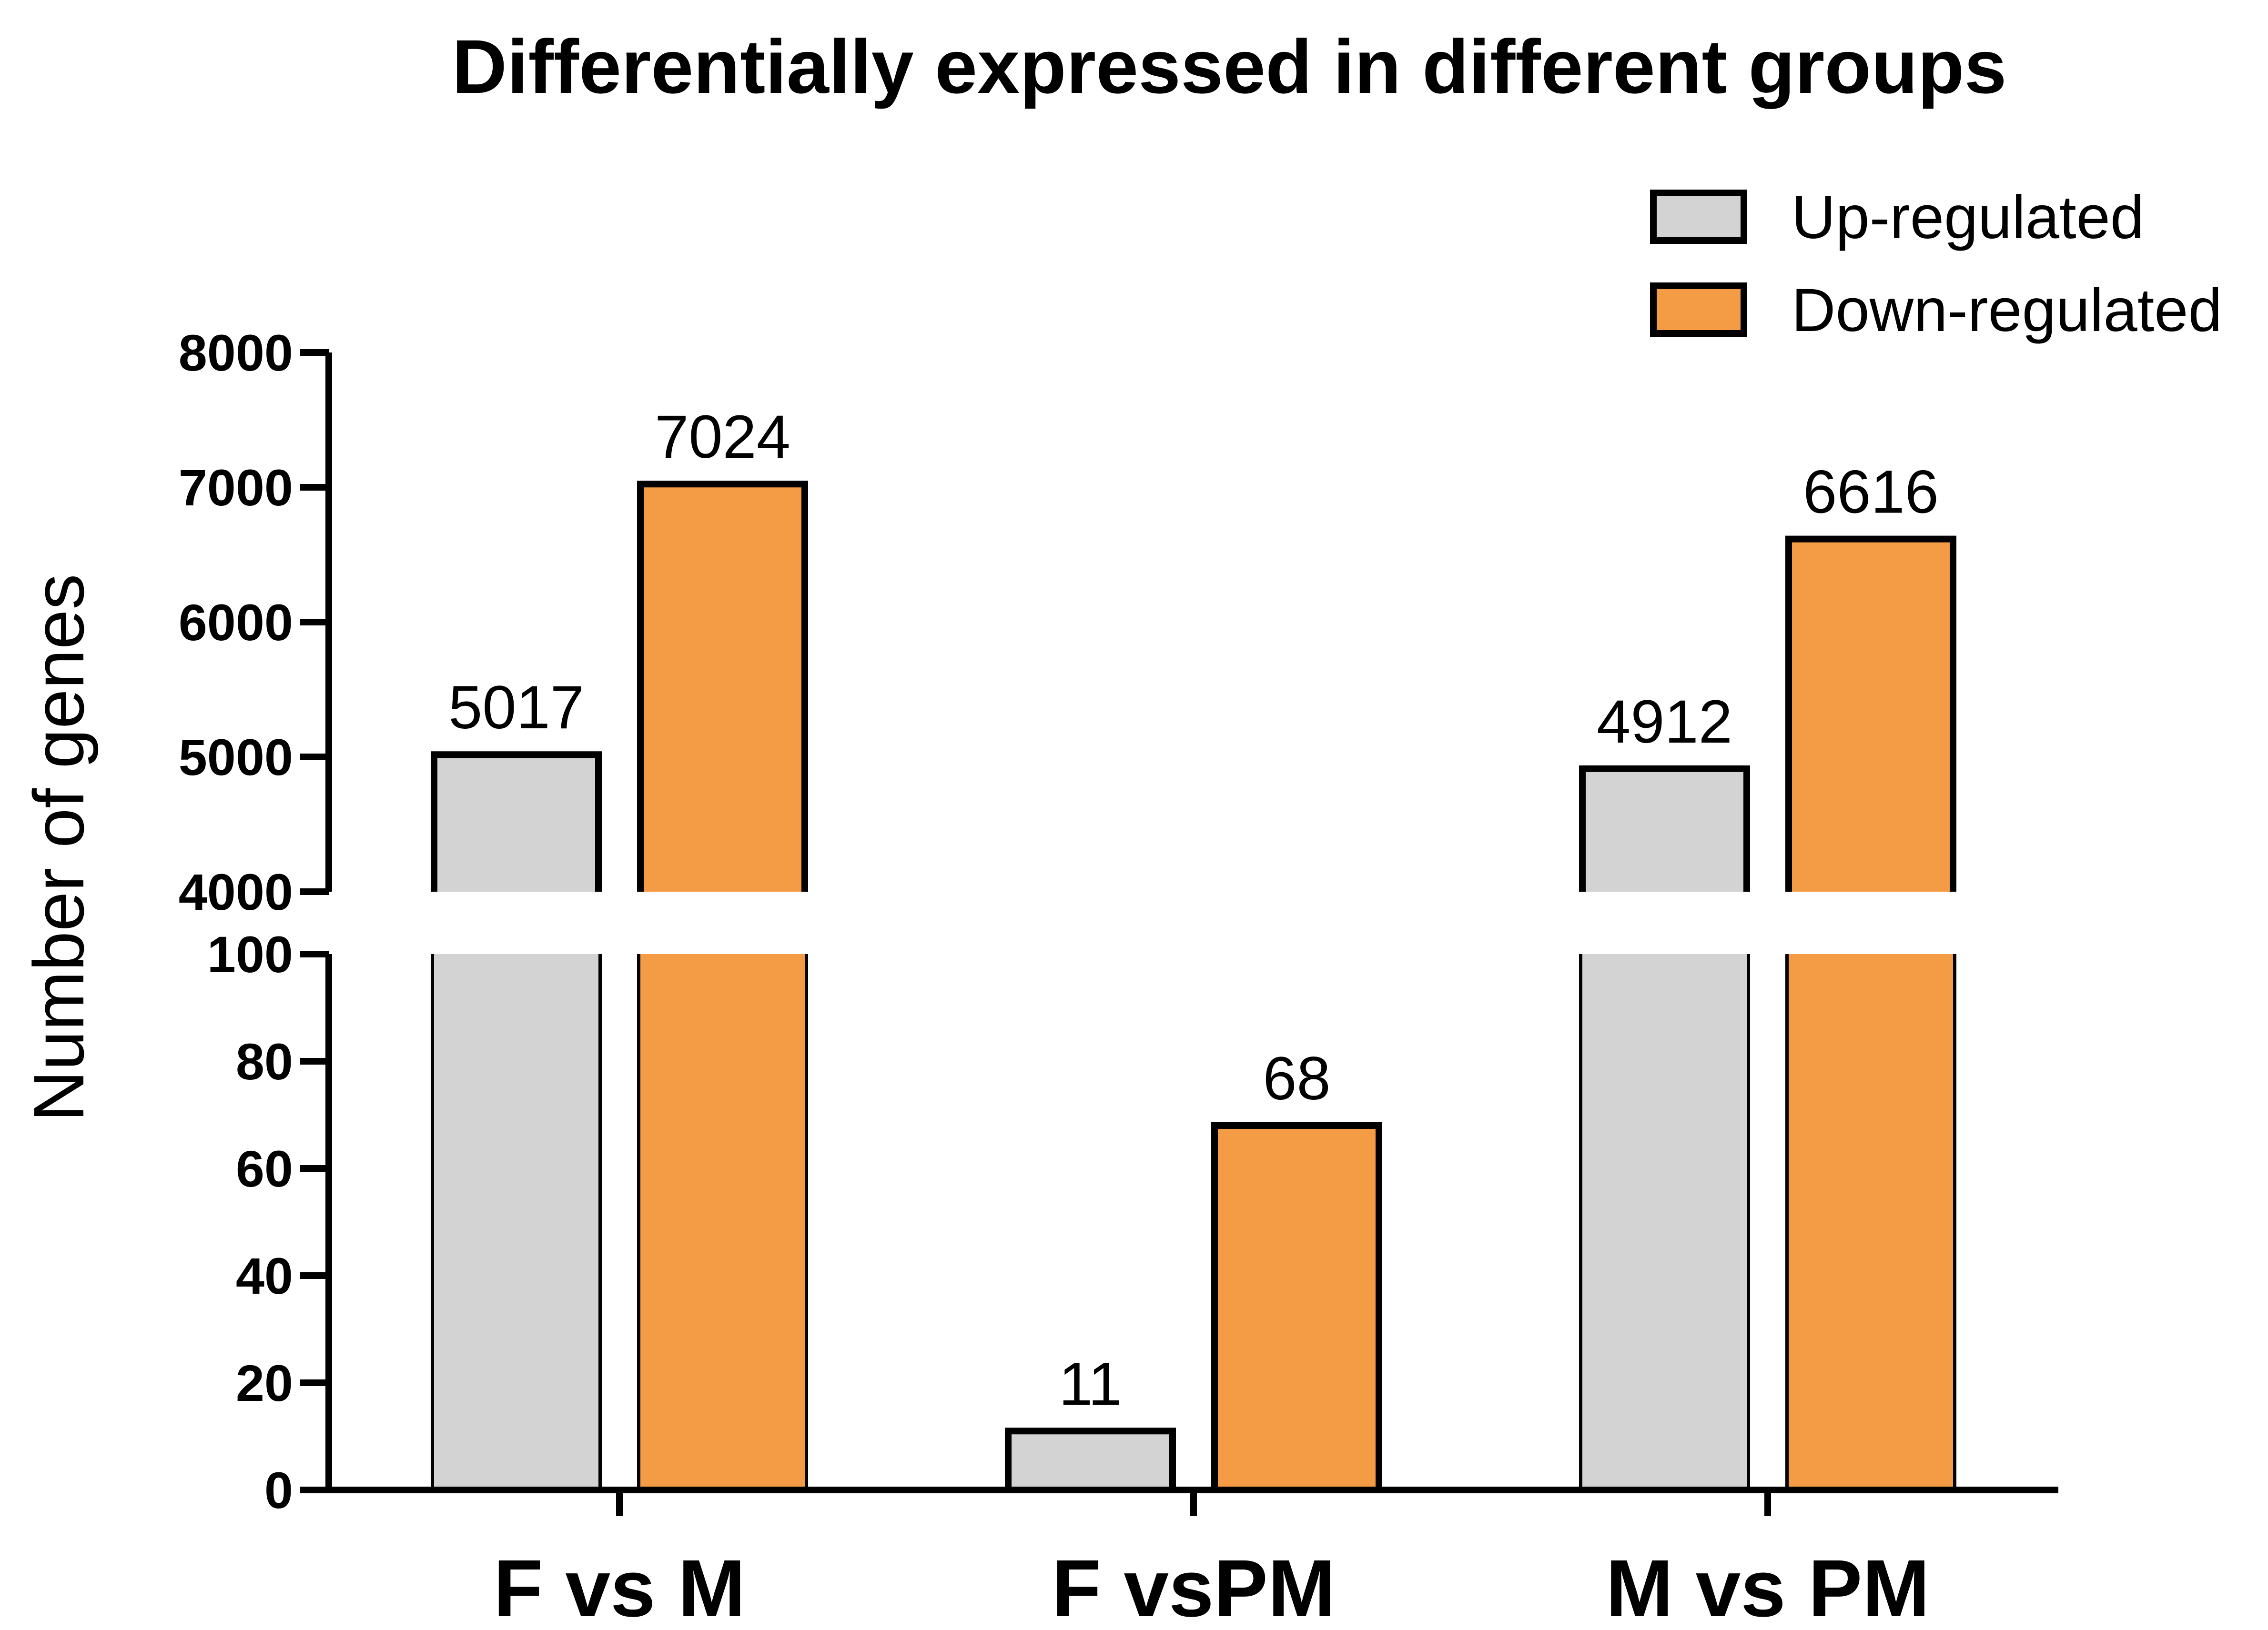 The width and height of the screenshot is (2268, 1630). What do you see at coordinates (250, 954) in the screenshot?
I see `y-tick-label: 100` at bounding box center [250, 954].